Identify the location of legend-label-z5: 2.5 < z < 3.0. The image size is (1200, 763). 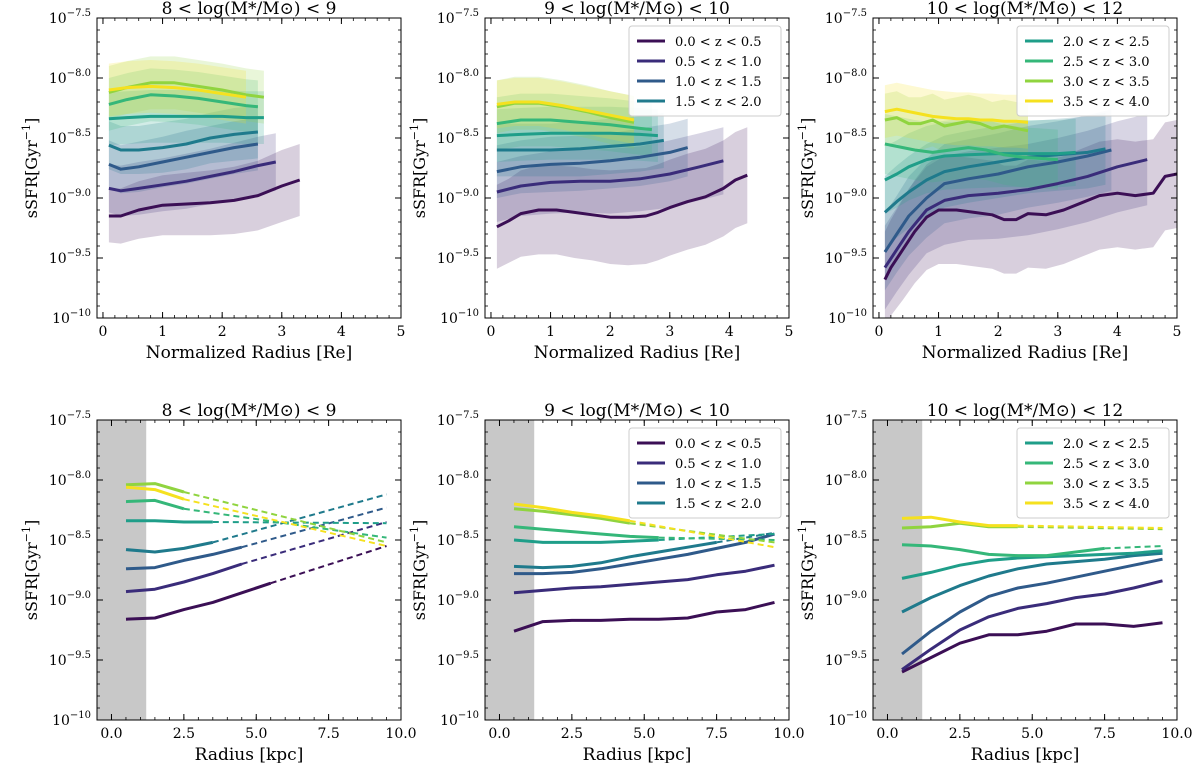
(1106, 62).